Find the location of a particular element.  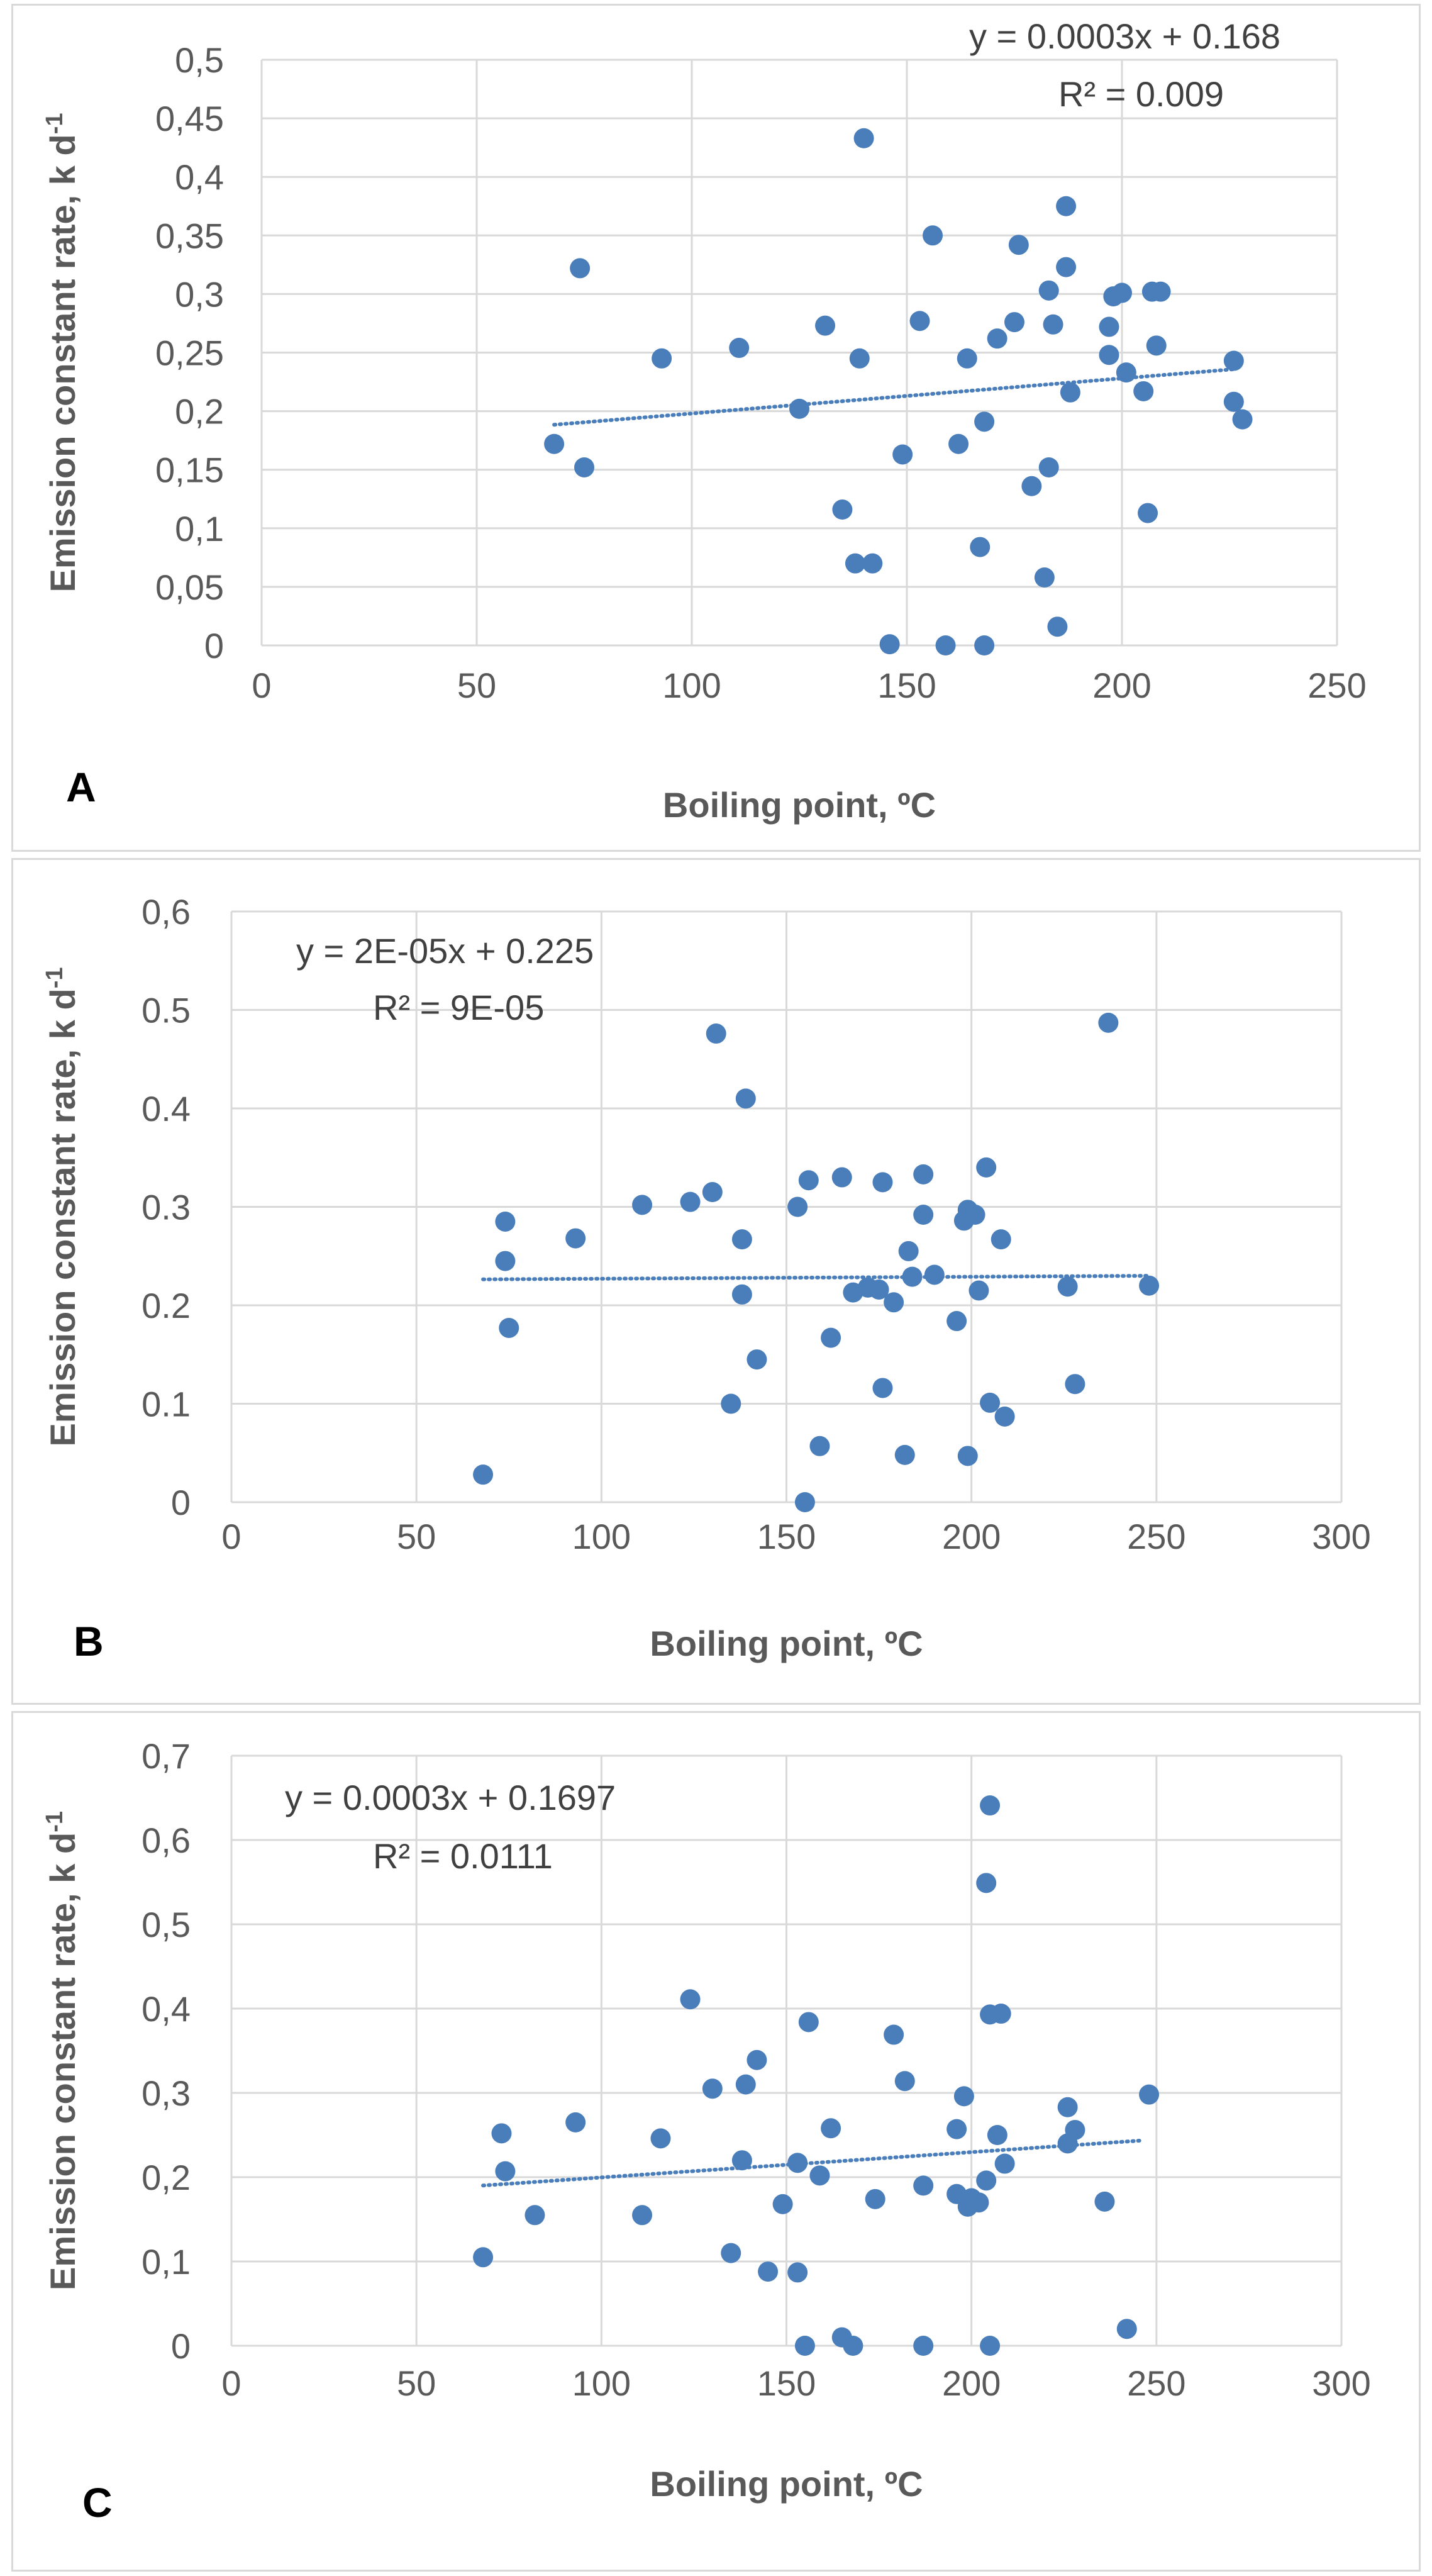

y-tick-label: 0,45 is located at coordinates (189, 118).